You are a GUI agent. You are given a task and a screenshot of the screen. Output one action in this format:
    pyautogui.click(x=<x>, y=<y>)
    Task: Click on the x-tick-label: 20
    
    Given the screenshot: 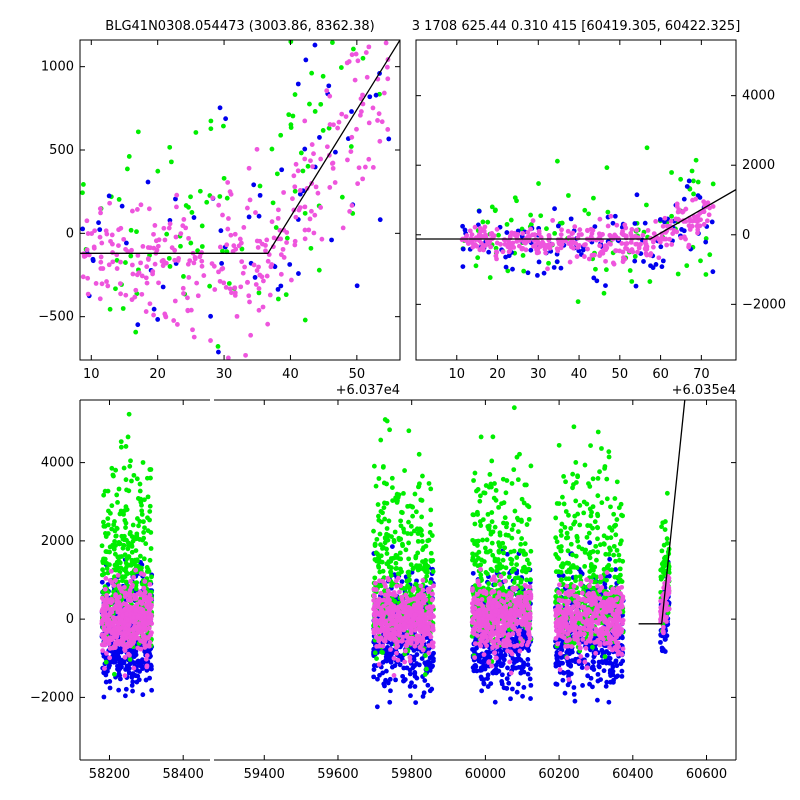 What is the action you would take?
    pyautogui.click(x=157, y=374)
    